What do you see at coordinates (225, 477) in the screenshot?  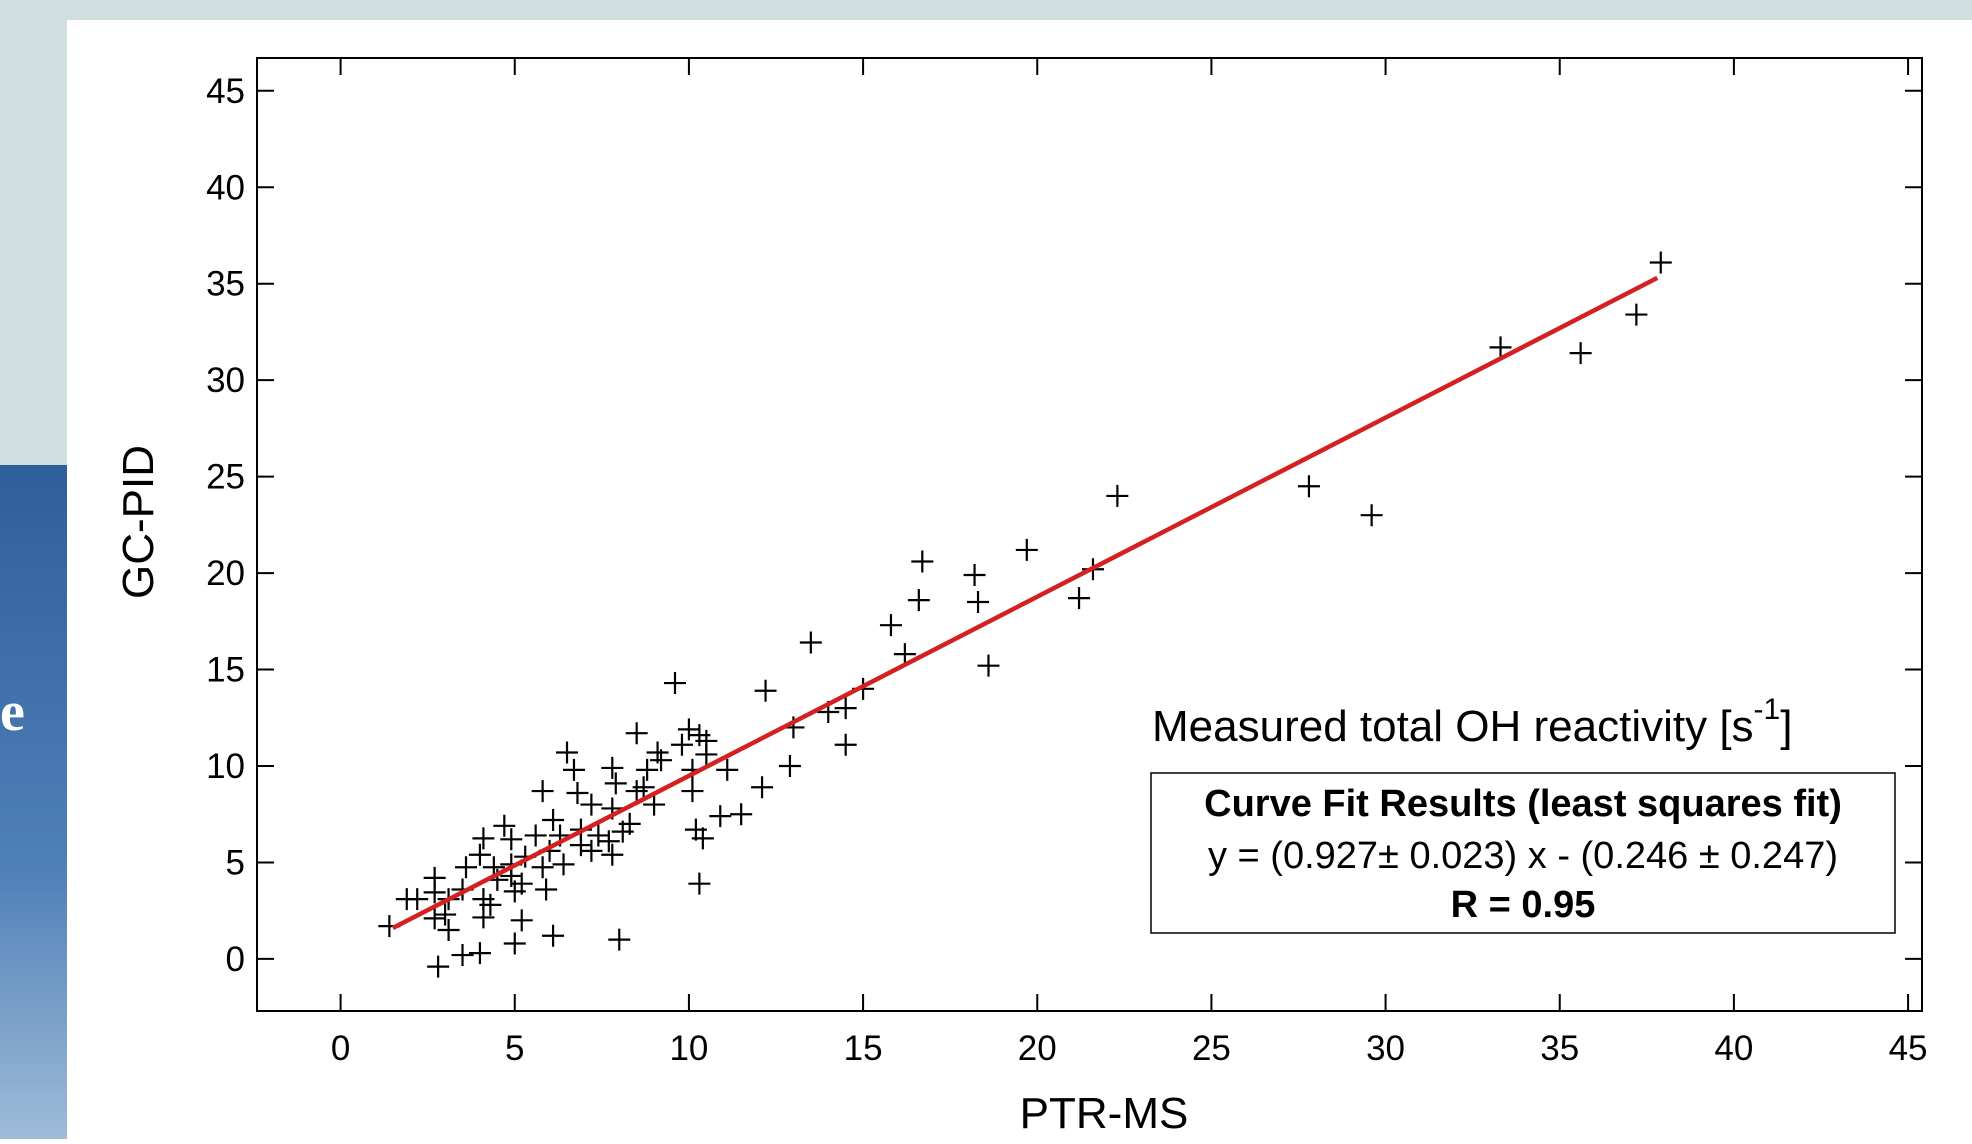 I see `y-tick-label: 25` at bounding box center [225, 477].